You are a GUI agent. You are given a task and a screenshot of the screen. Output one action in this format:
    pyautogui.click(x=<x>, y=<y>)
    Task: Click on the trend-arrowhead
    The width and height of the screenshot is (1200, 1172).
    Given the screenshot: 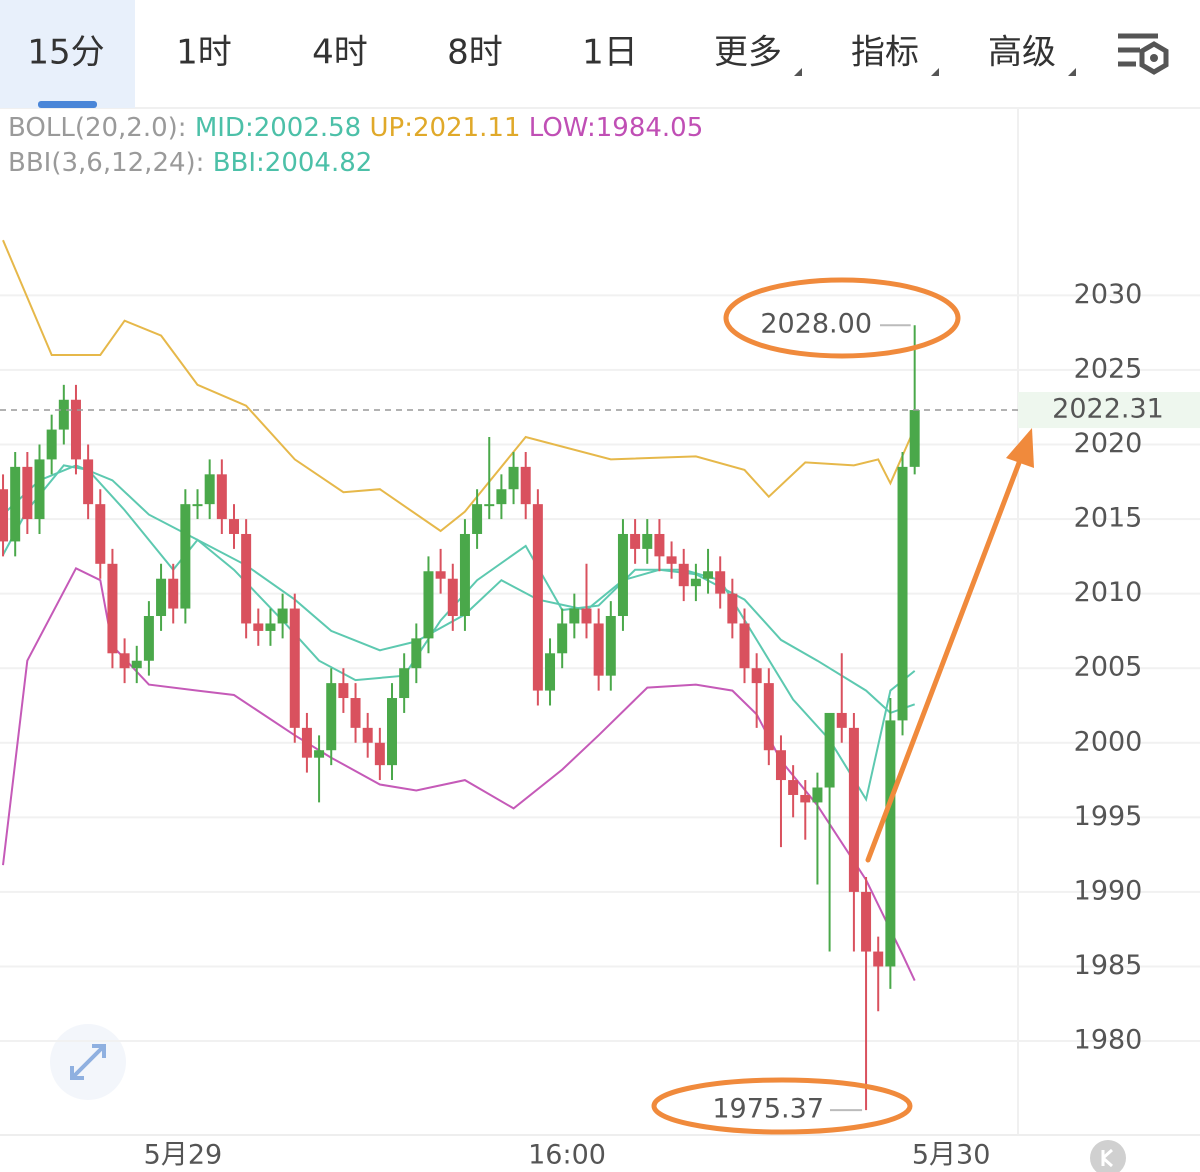 What is the action you would take?
    pyautogui.click(x=1020, y=448)
    